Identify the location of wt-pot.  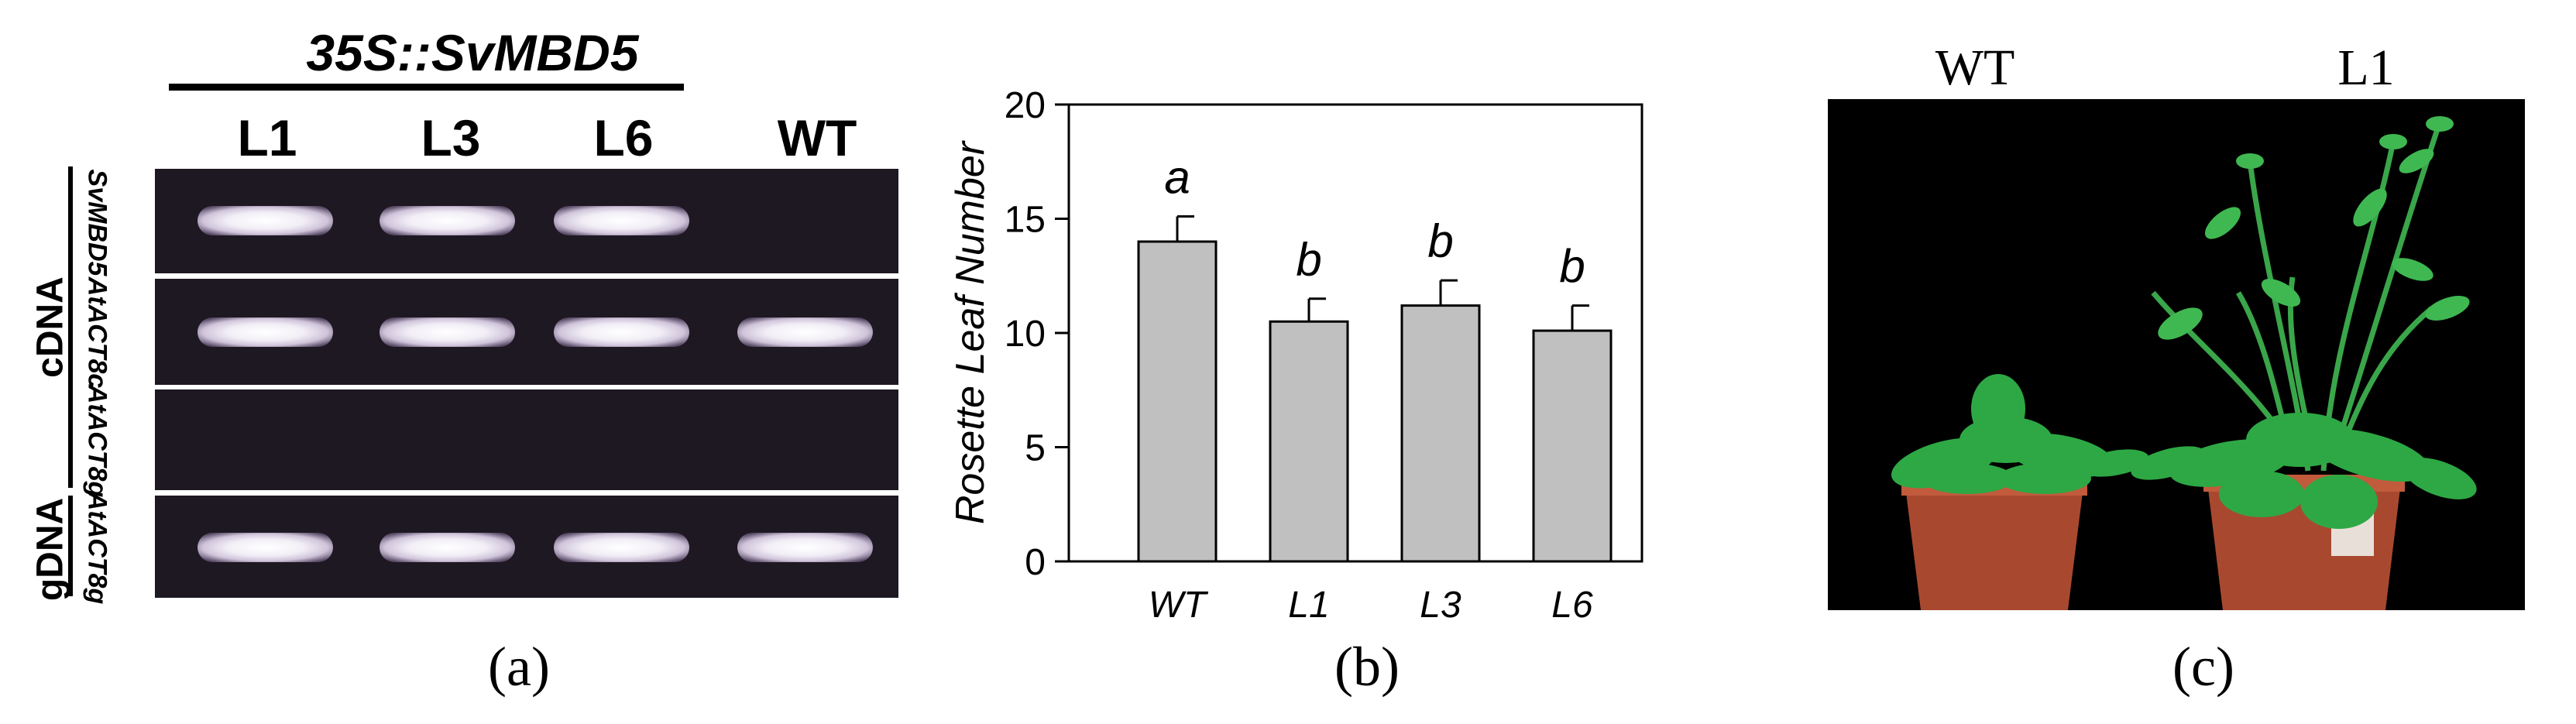
(1994, 548).